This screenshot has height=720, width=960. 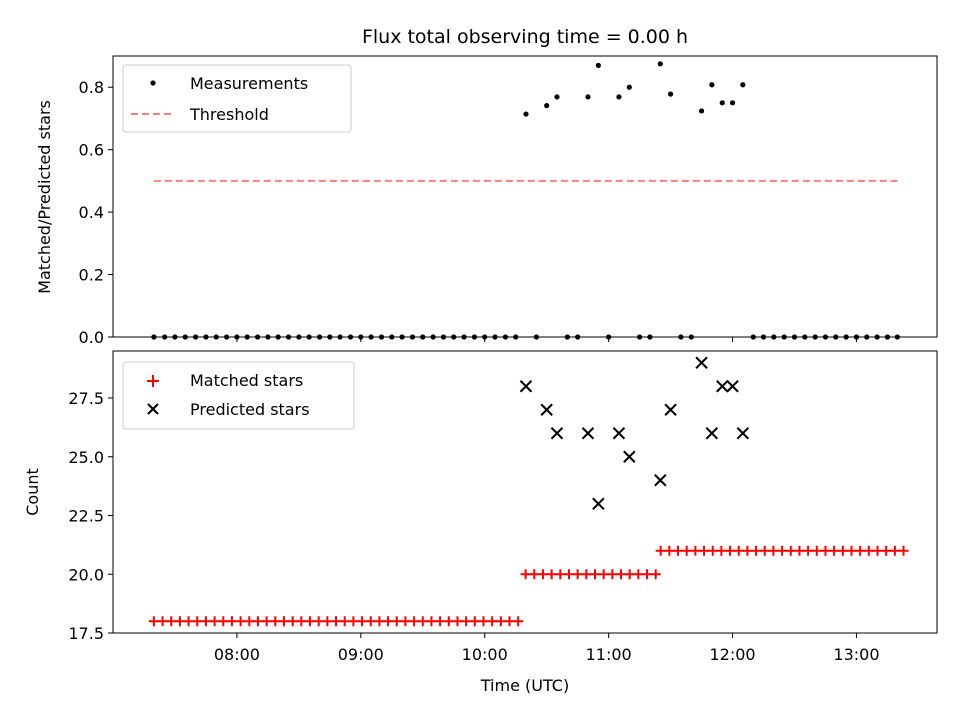 What do you see at coordinates (32, 492) in the screenshot?
I see `bottom-y-axis-label: Count` at bounding box center [32, 492].